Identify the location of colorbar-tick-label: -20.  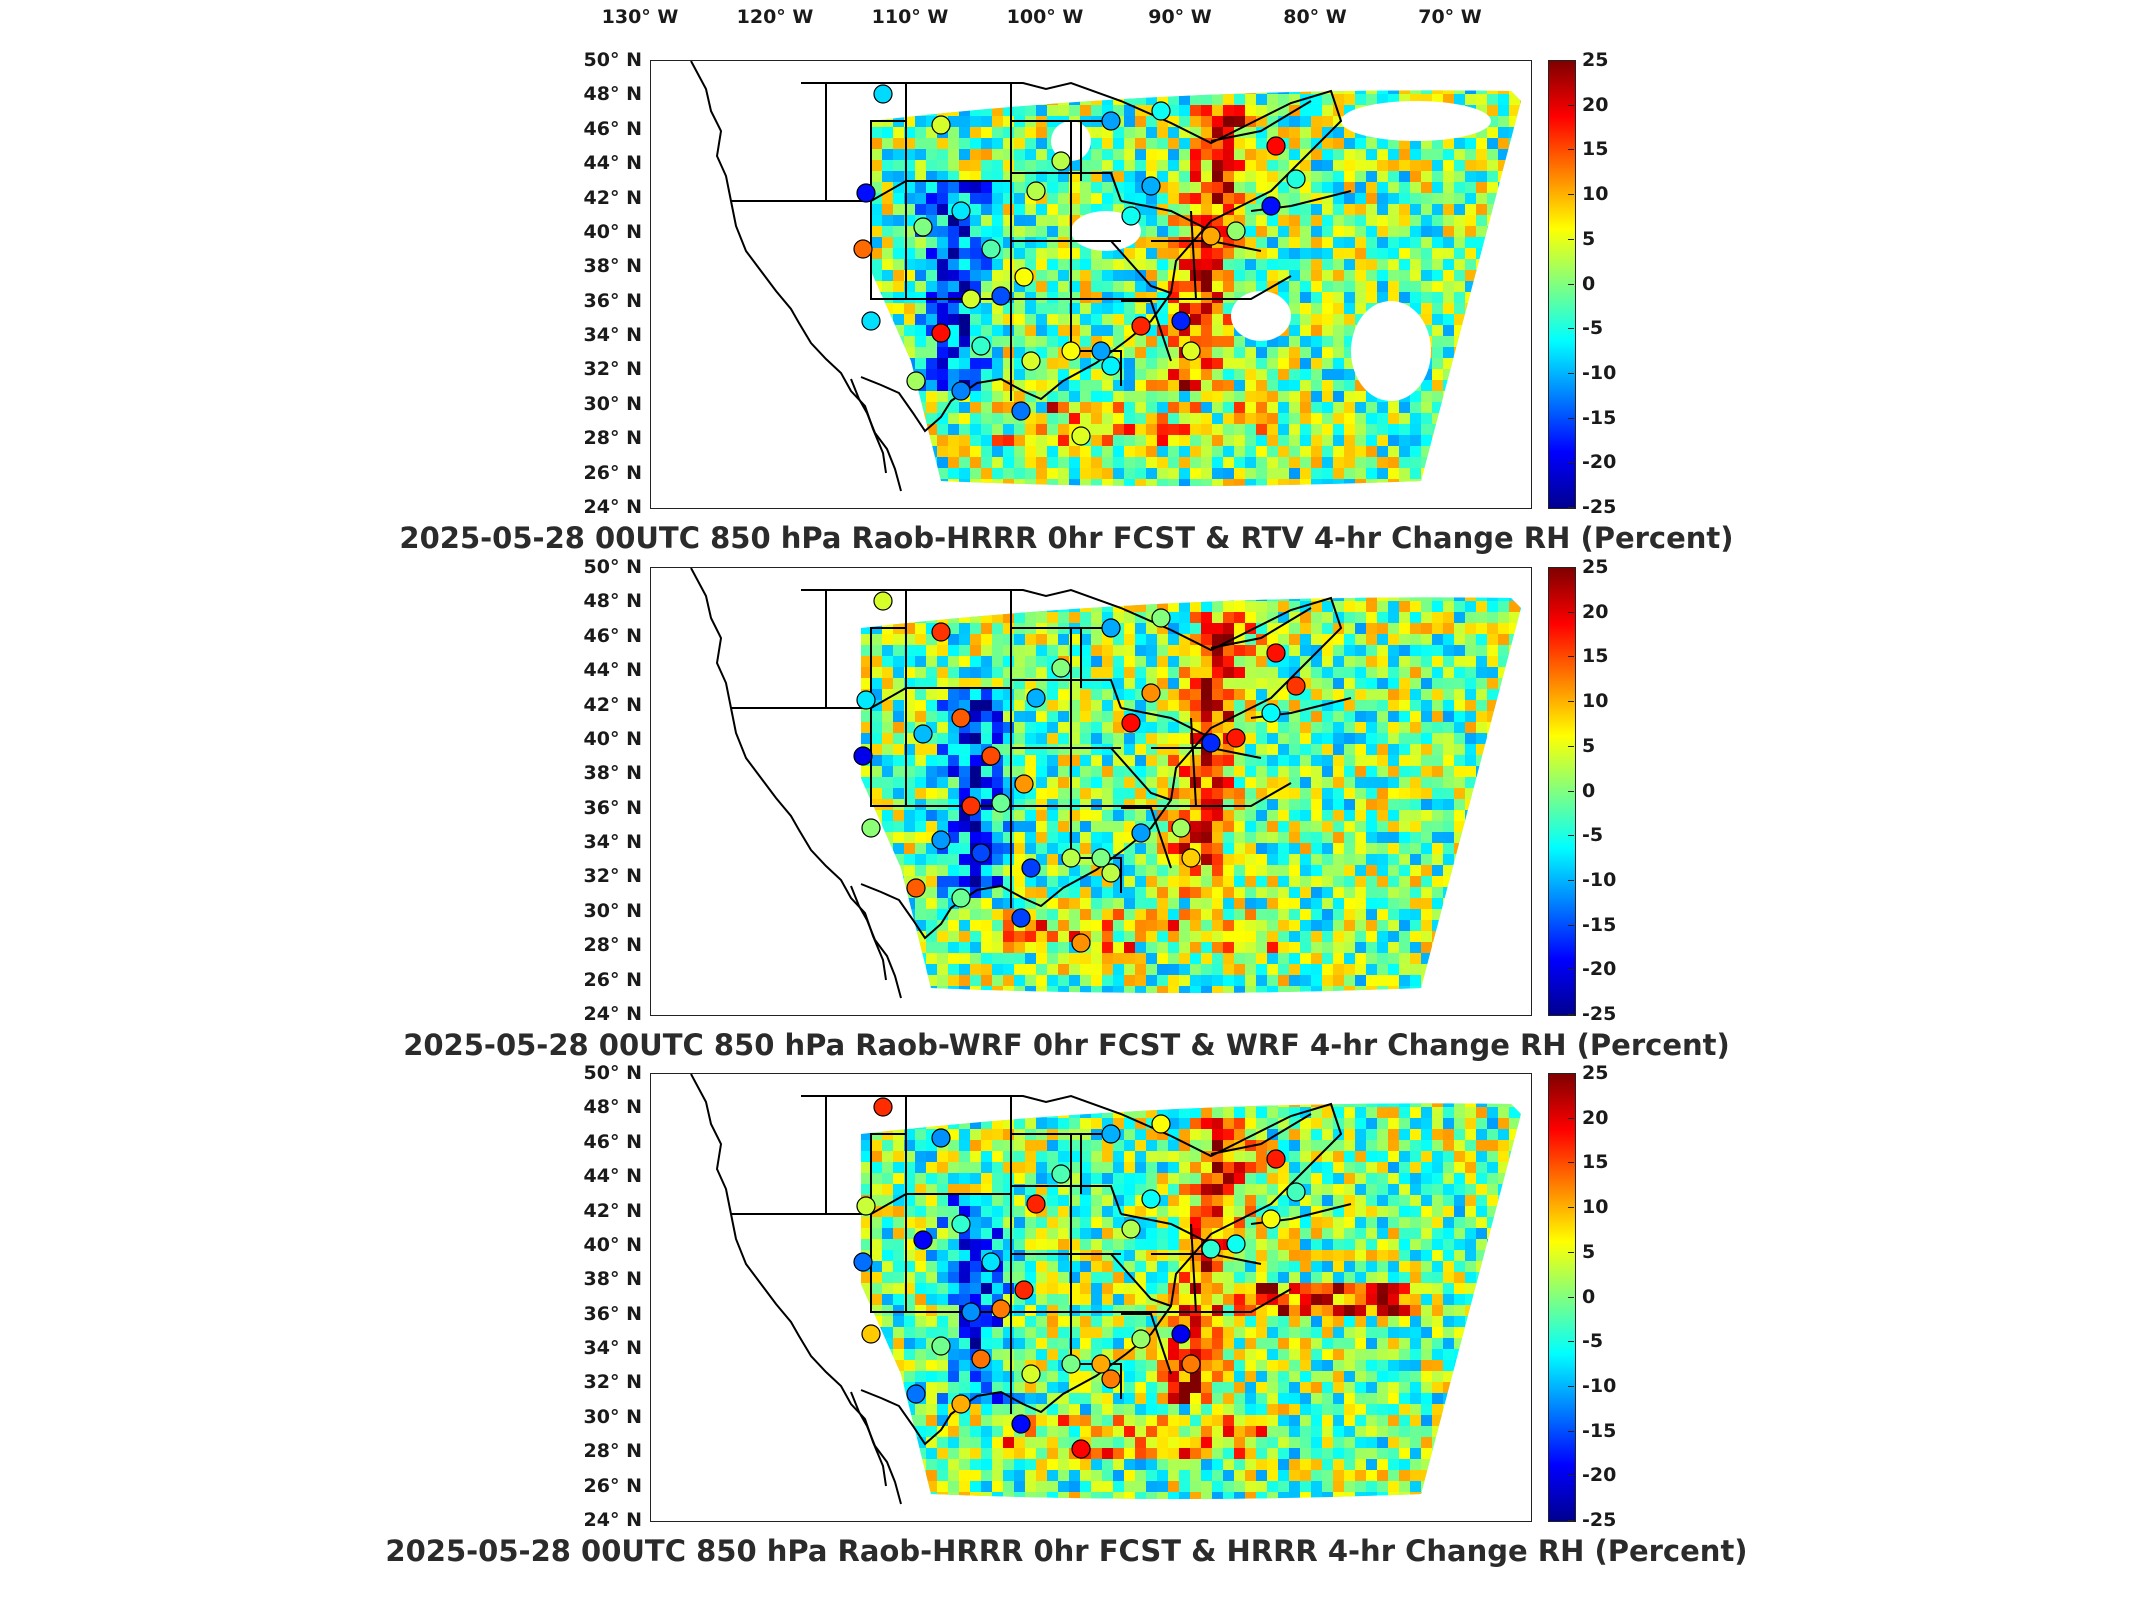
(1599, 462).